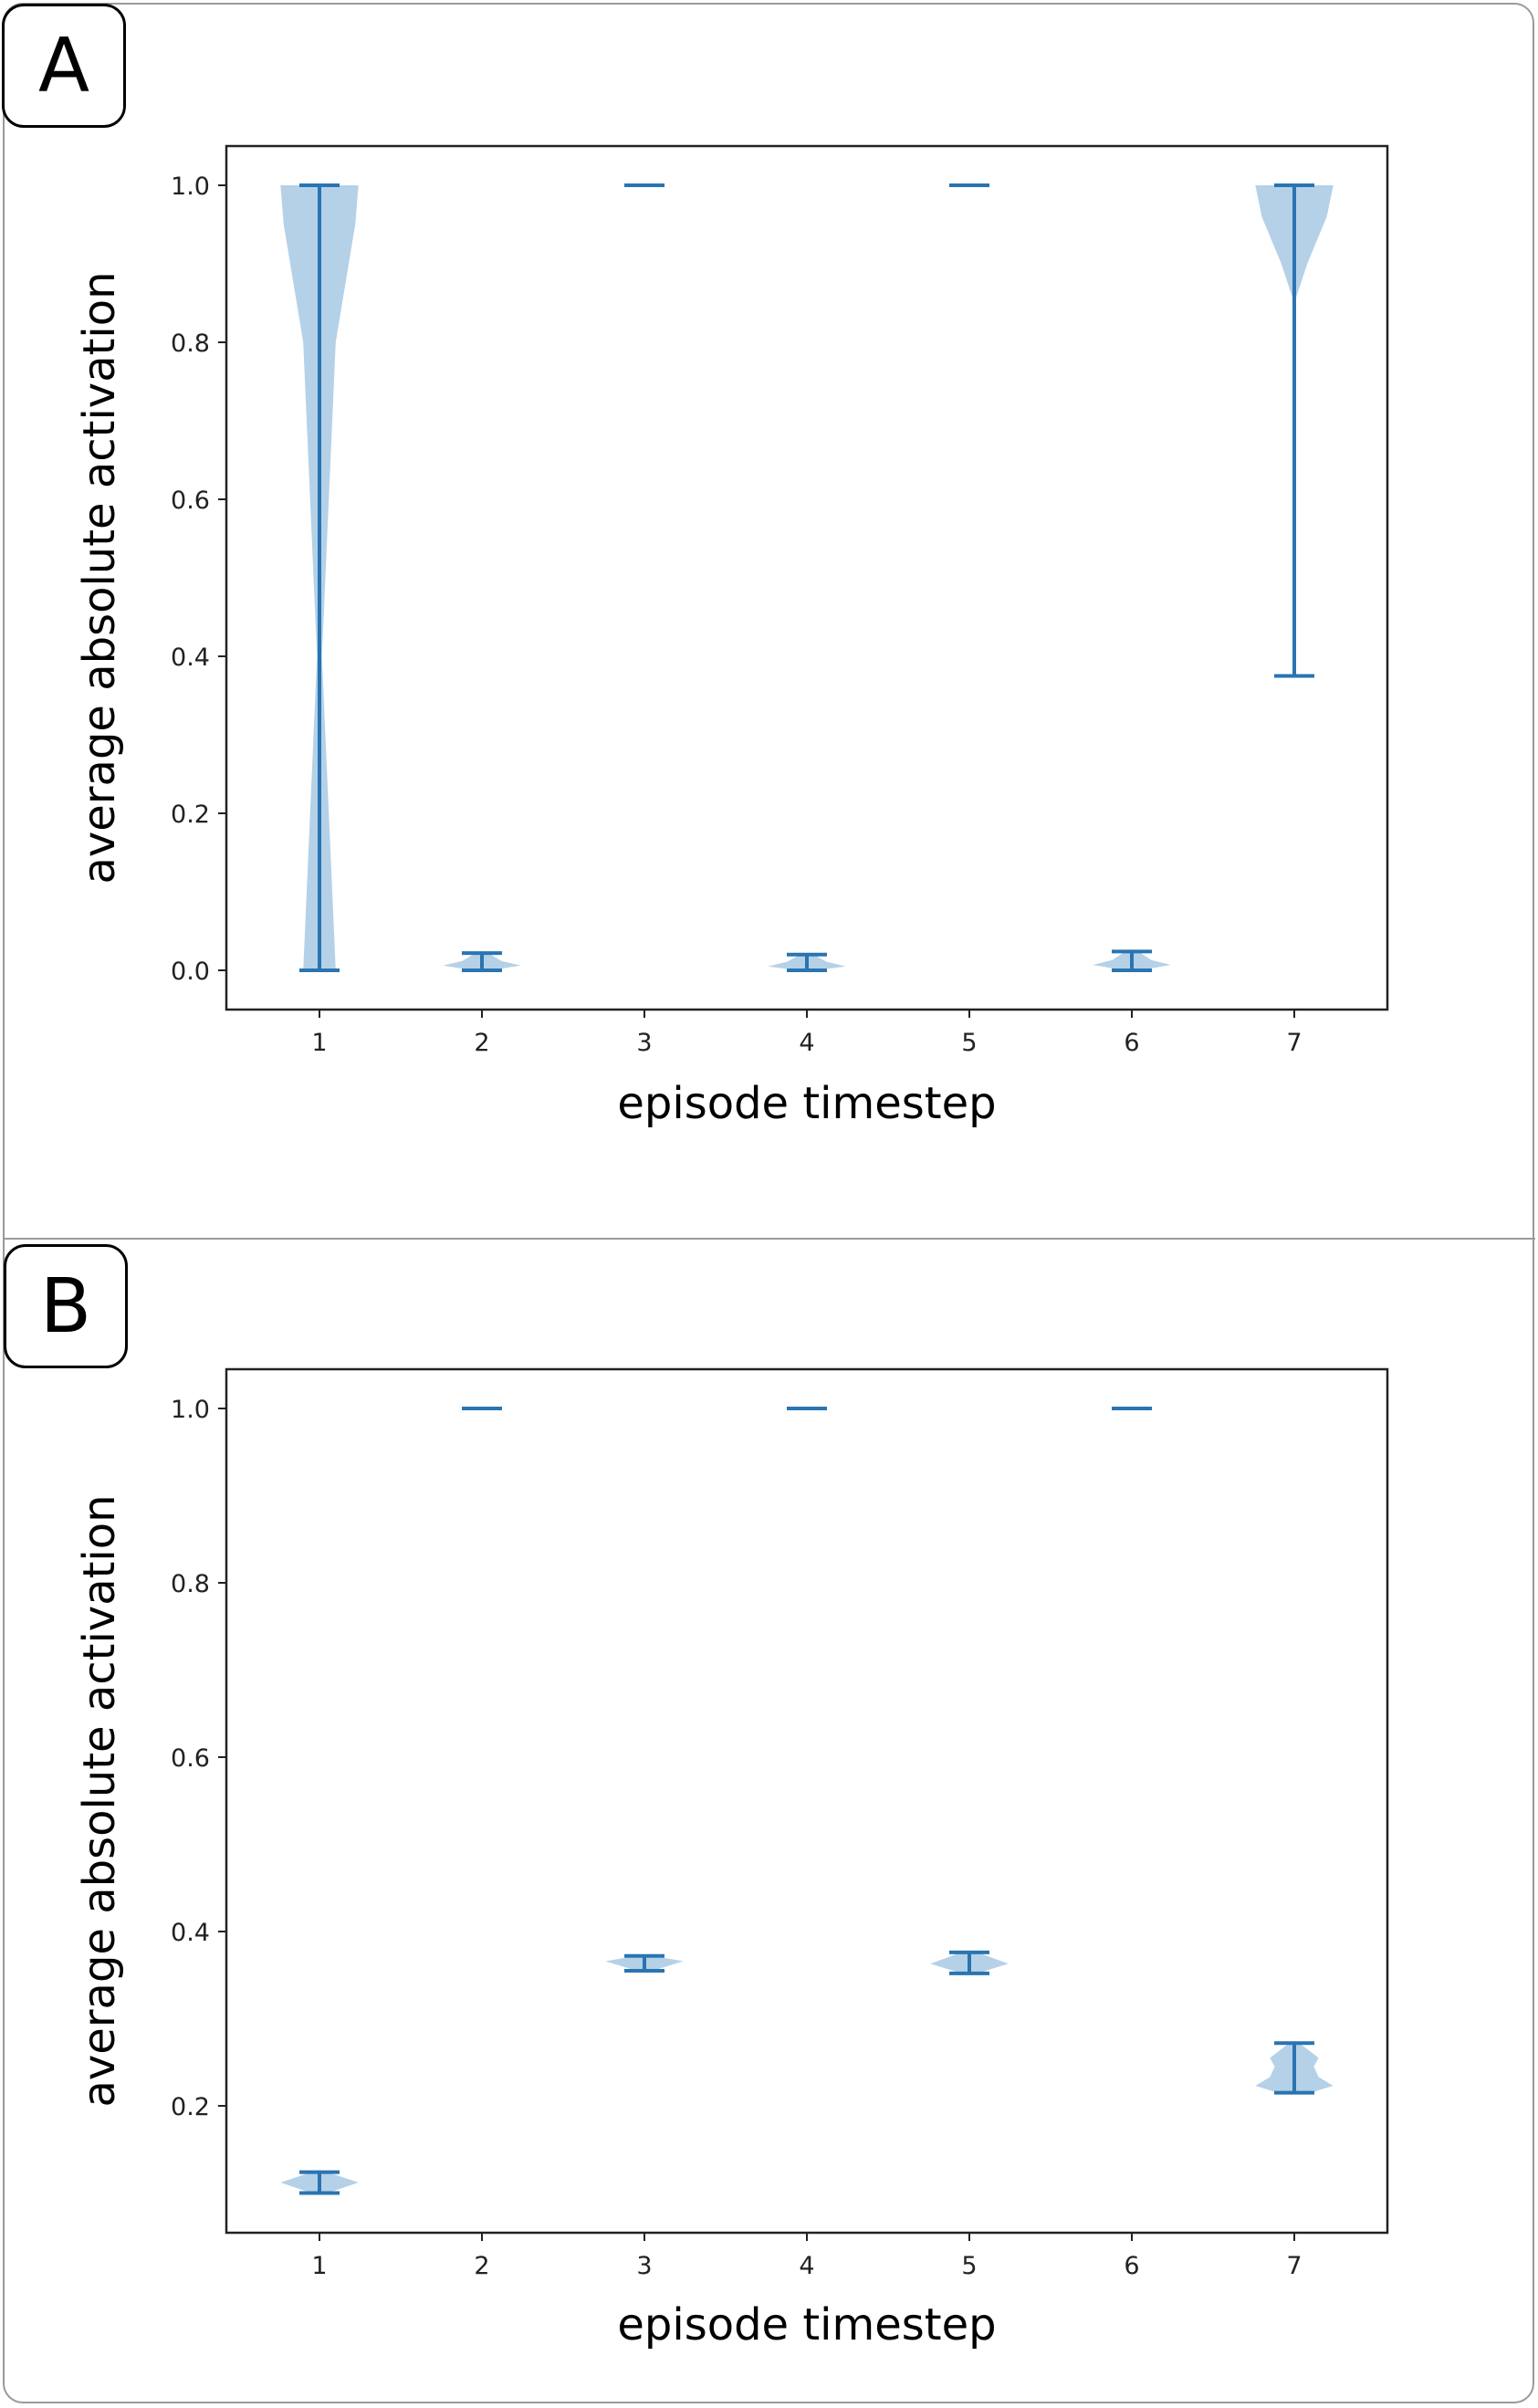  What do you see at coordinates (769, 1239) in the screenshot?
I see `panel-divider` at bounding box center [769, 1239].